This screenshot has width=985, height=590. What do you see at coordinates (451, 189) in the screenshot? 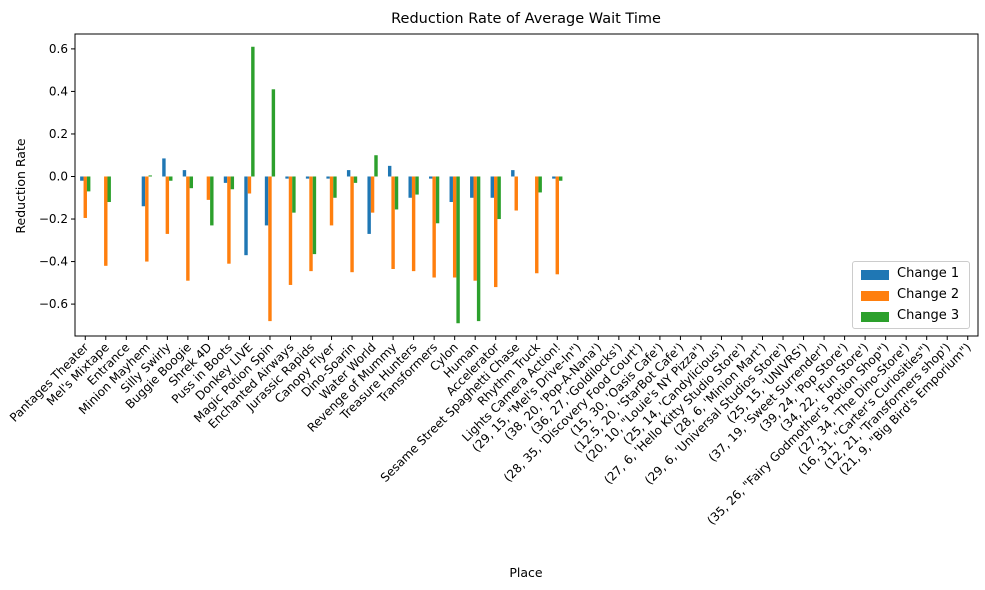
I see `bar-change-1-cylon` at bounding box center [451, 189].